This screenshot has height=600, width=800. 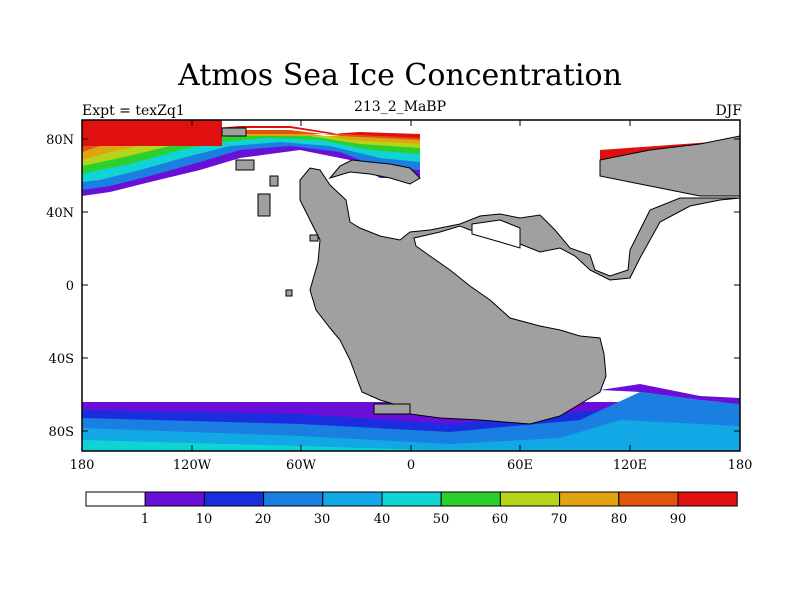 I want to click on y-tick-label: 40S, so click(x=61, y=359).